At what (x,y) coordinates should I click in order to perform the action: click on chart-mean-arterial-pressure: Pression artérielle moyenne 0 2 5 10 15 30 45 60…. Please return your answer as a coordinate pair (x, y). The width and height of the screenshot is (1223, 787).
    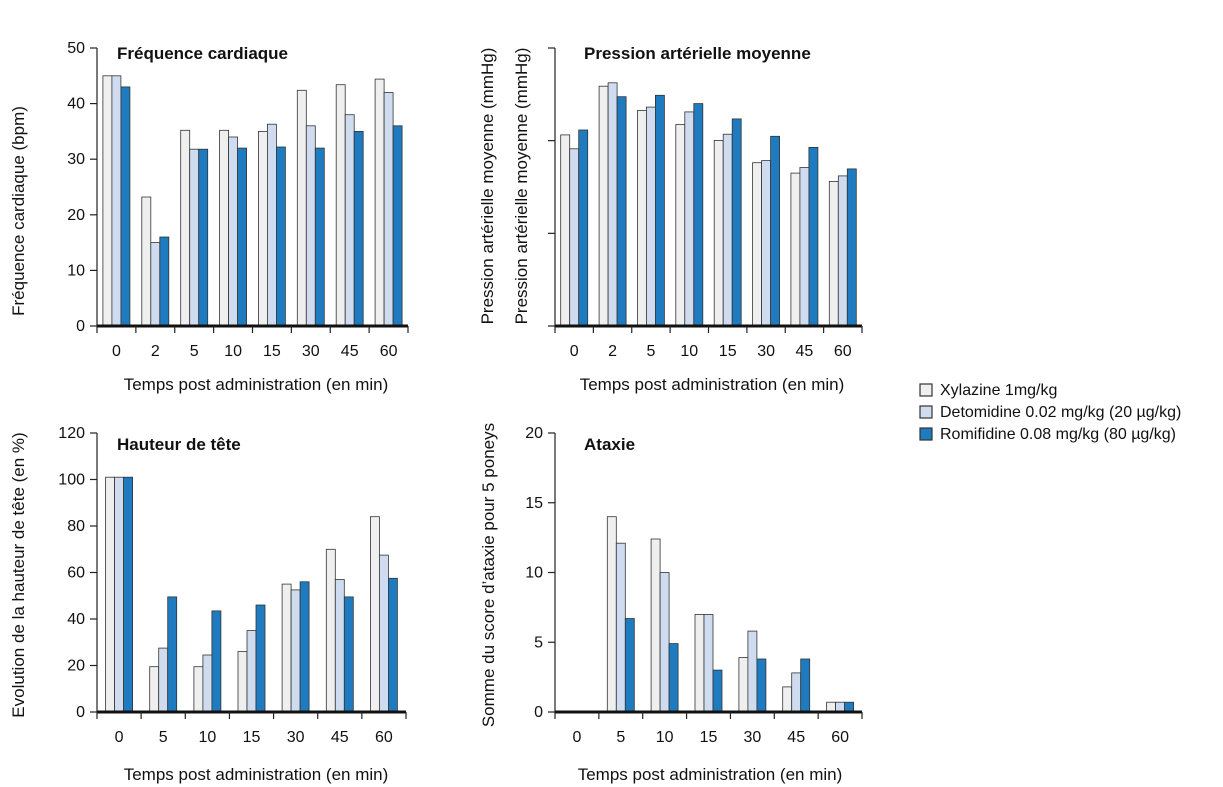
    Looking at the image, I should click on (670, 219).